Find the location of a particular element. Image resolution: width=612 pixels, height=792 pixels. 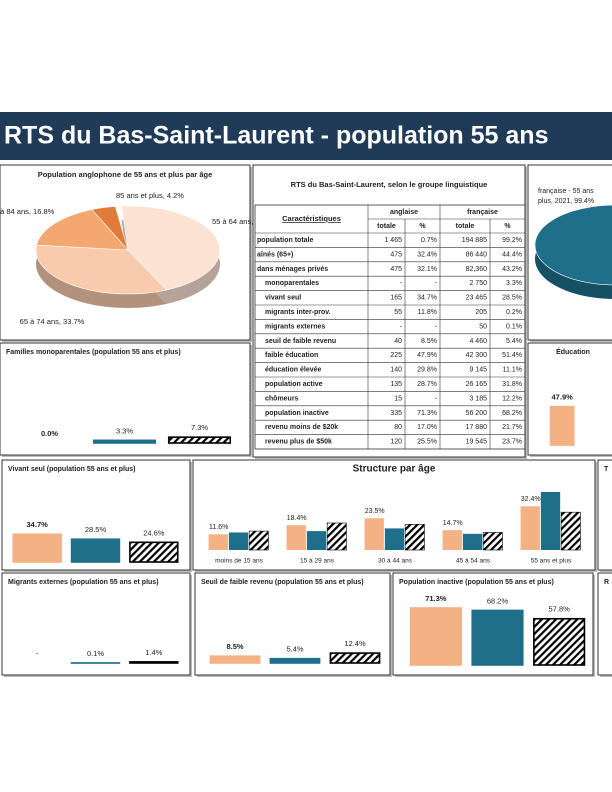

table-group: anglaise is located at coordinates (404, 212).